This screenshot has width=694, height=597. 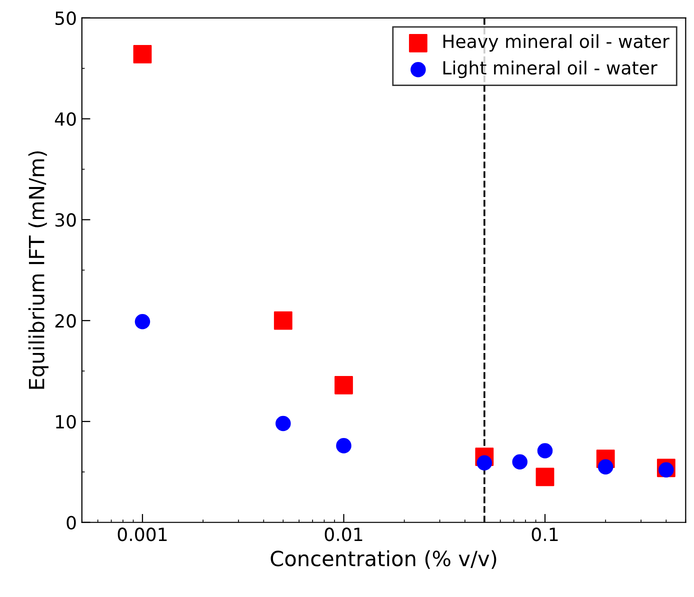 What do you see at coordinates (545, 535) in the screenshot?
I see `x-tick-label: 0.1` at bounding box center [545, 535].